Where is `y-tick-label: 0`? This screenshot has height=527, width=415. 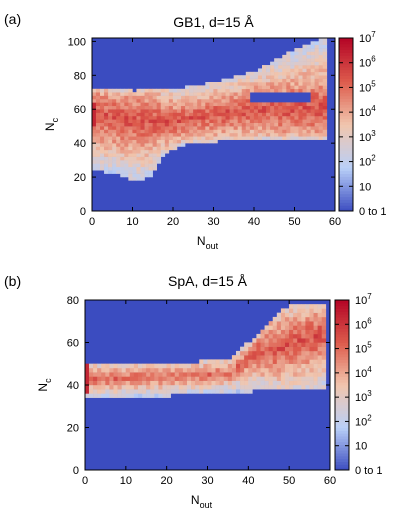 y-tick-label: 0 is located at coordinates (76, 471).